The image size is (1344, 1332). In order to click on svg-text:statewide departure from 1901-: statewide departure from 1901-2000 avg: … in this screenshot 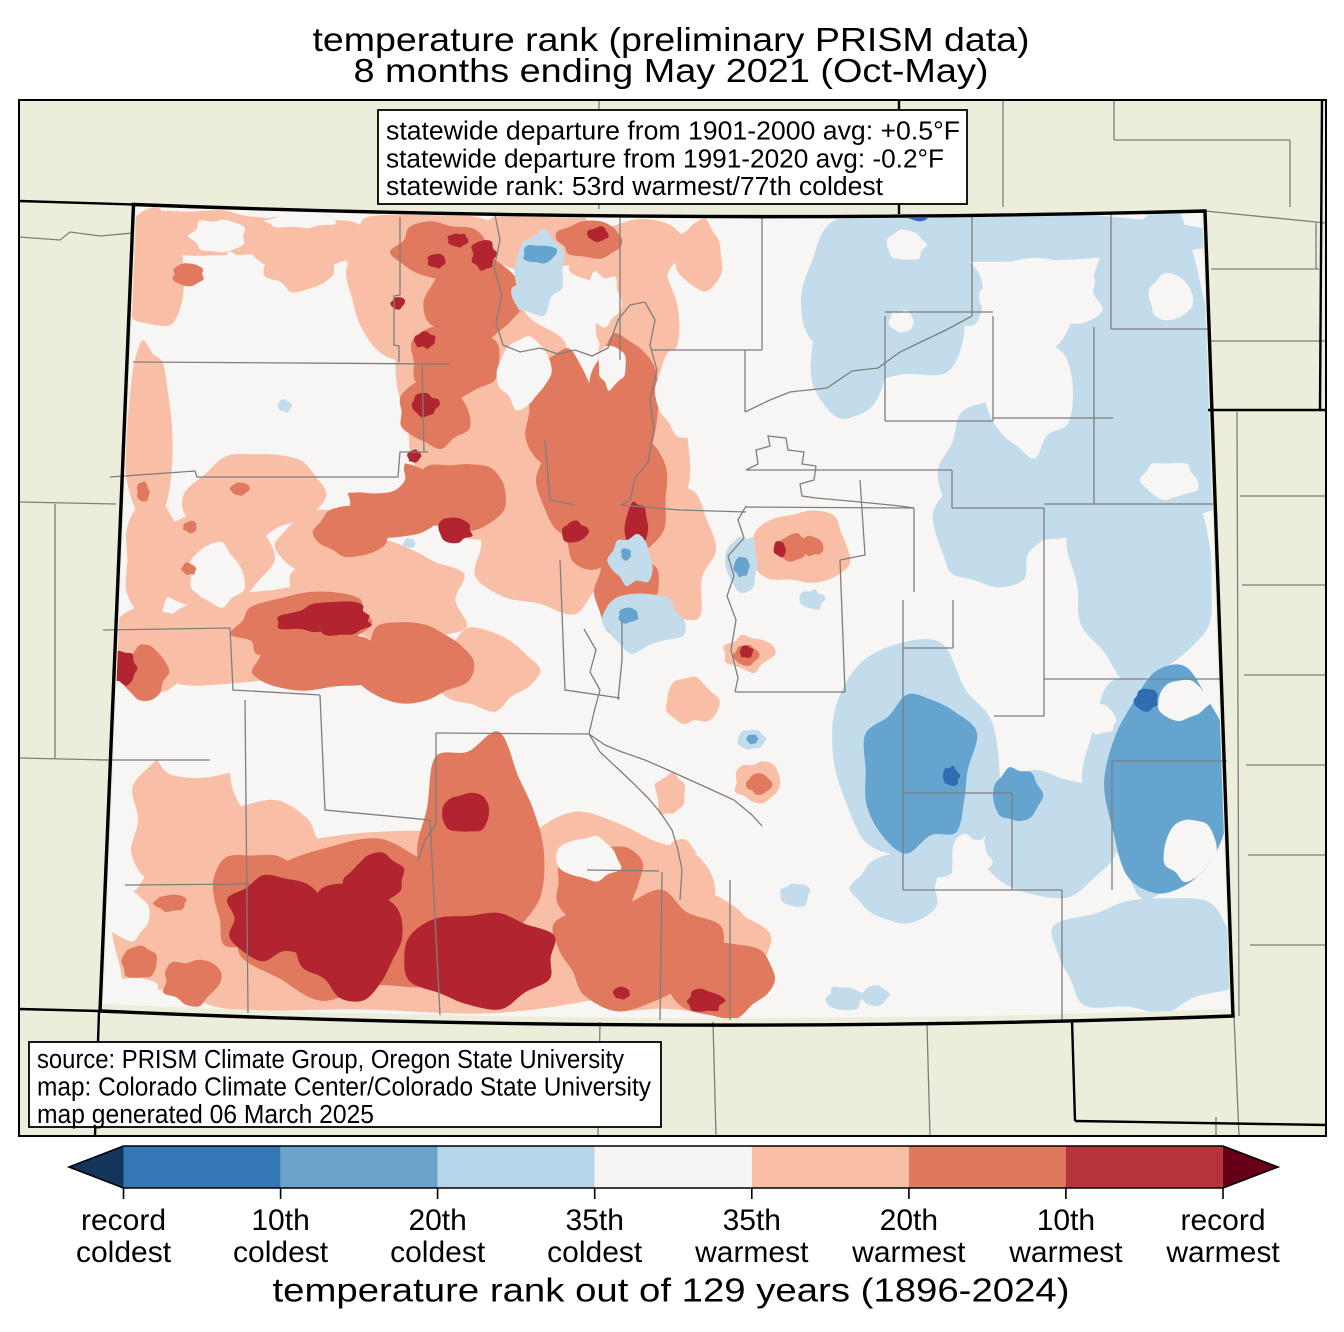, I will do `click(673, 132)`.